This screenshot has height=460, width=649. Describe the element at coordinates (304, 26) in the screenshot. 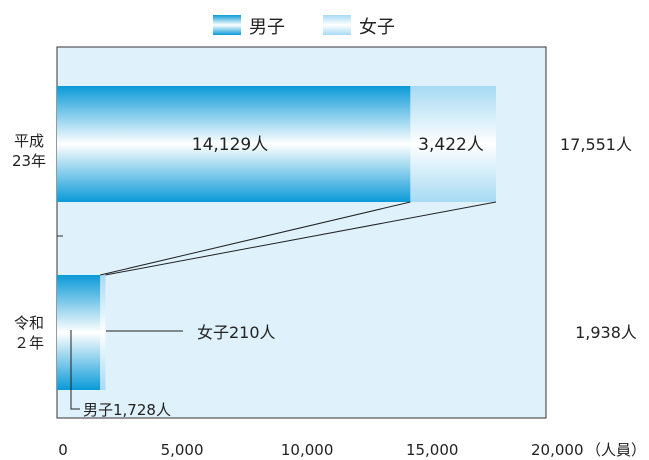

I see `legend: 男子 女子` at that location.